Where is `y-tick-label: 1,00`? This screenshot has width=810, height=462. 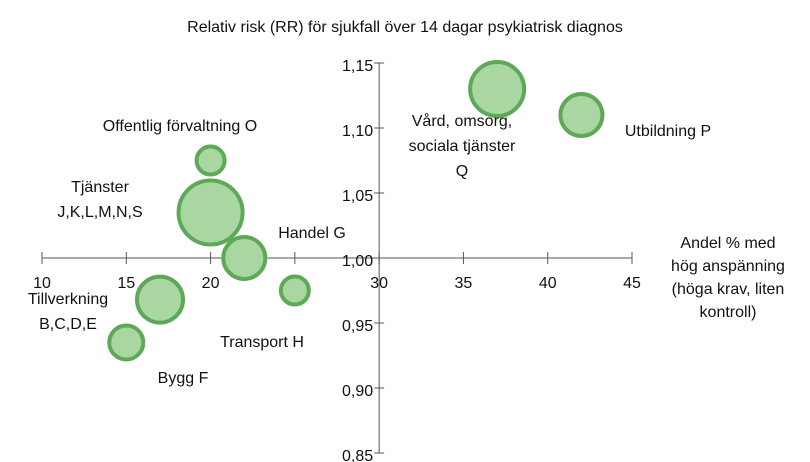
y-tick-label: 1,00 is located at coordinates (357, 261).